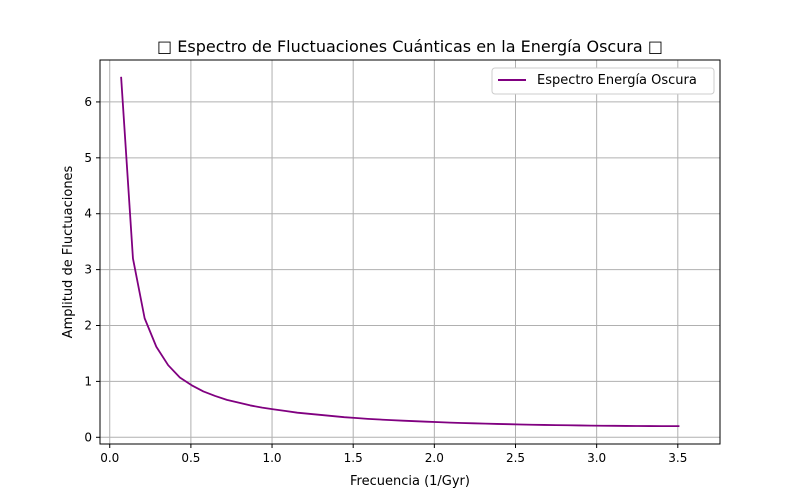 This screenshot has height=504, width=800. Describe the element at coordinates (190, 458) in the screenshot. I see `x-tick-label: 0.5` at that location.